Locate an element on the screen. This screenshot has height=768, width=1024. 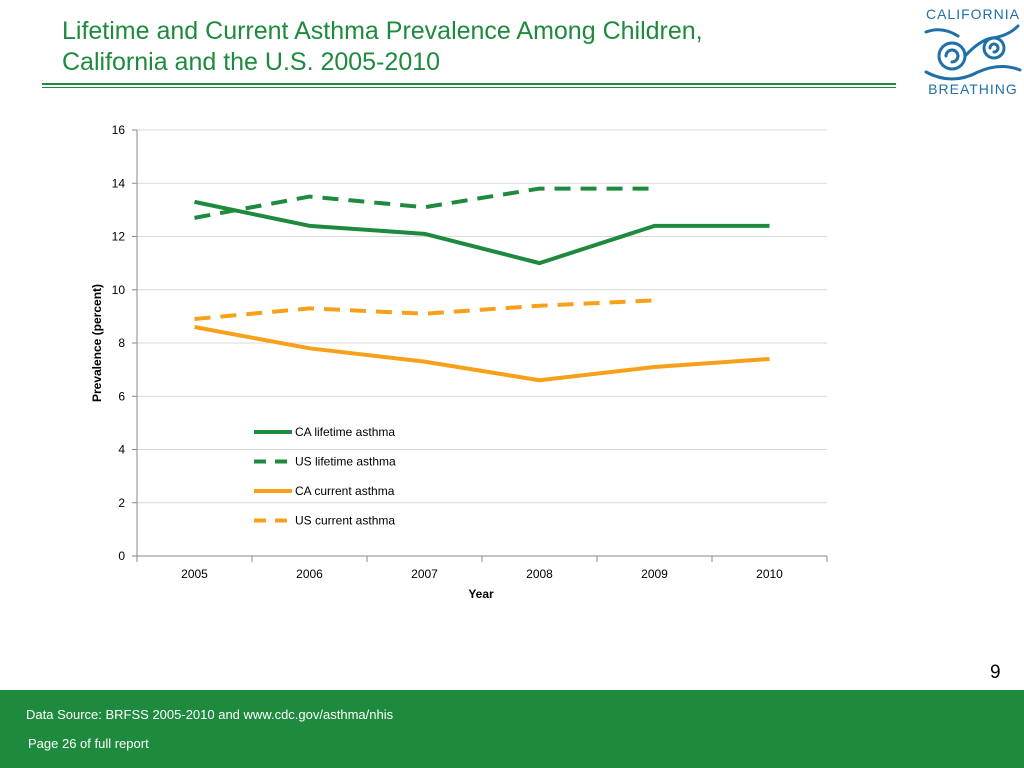
y-tick-label: 8 is located at coordinates (121, 343).